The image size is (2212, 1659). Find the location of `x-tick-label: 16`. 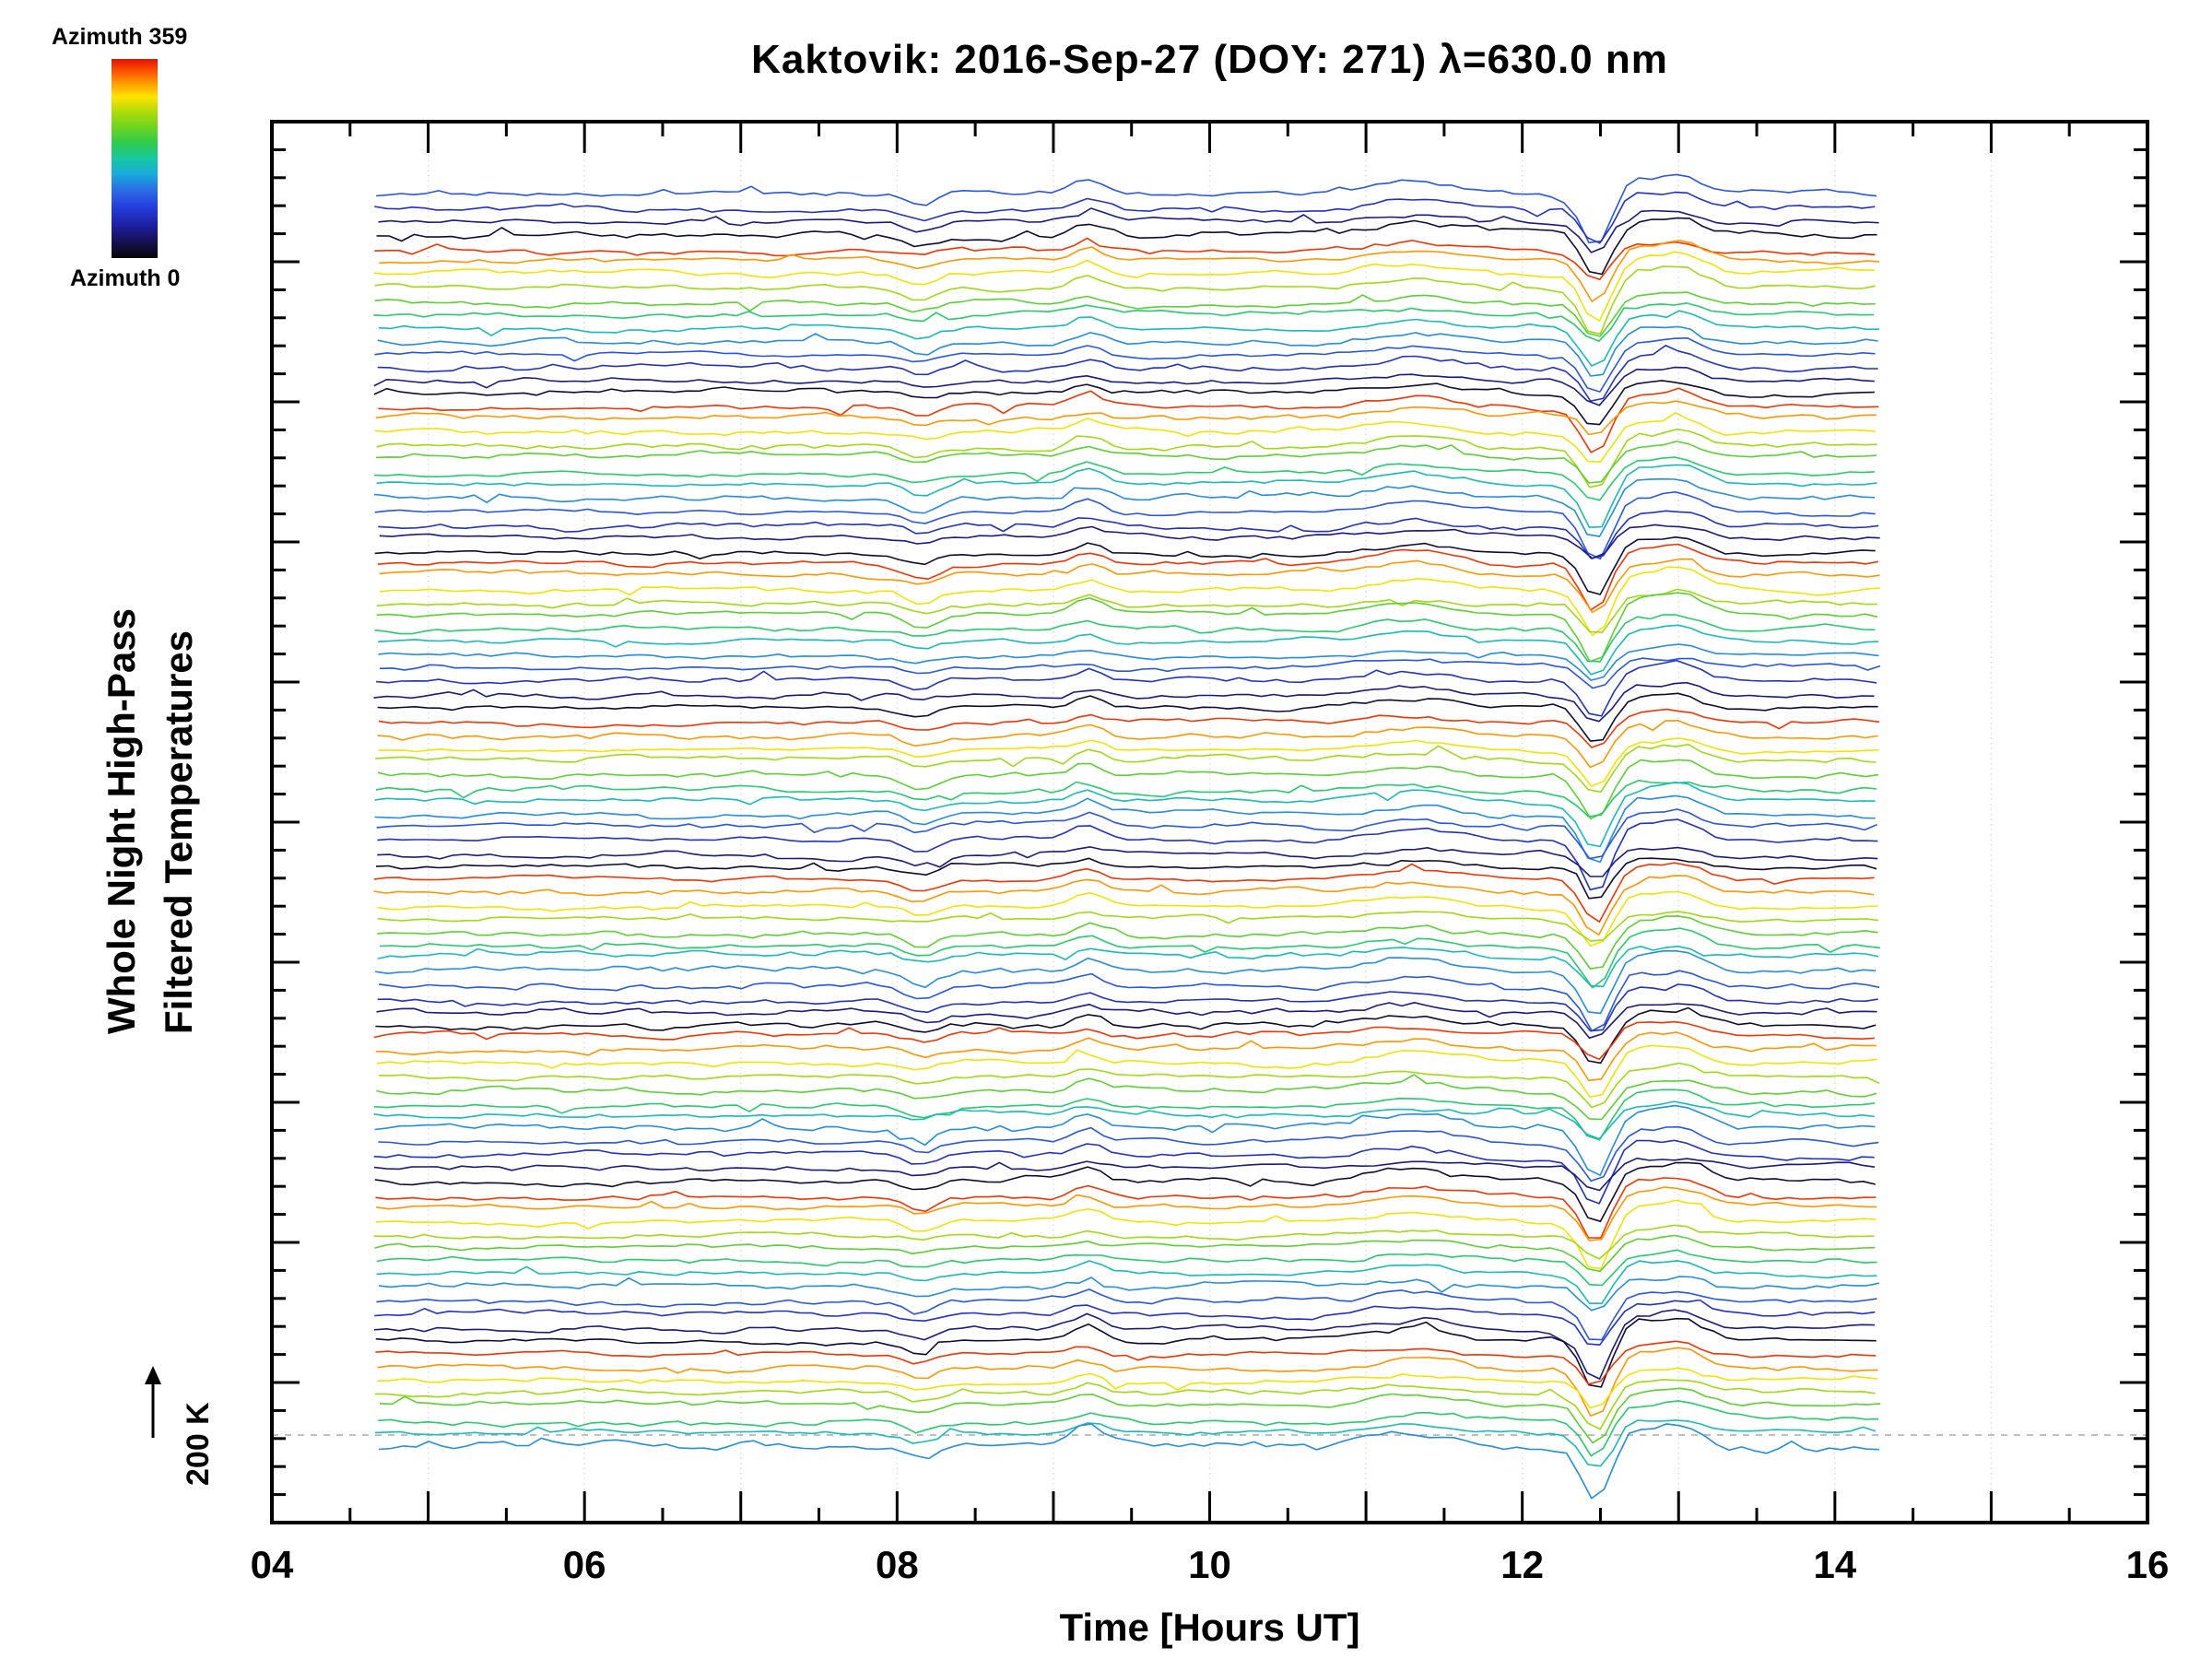

x-tick-label: 16 is located at coordinates (2148, 1564).